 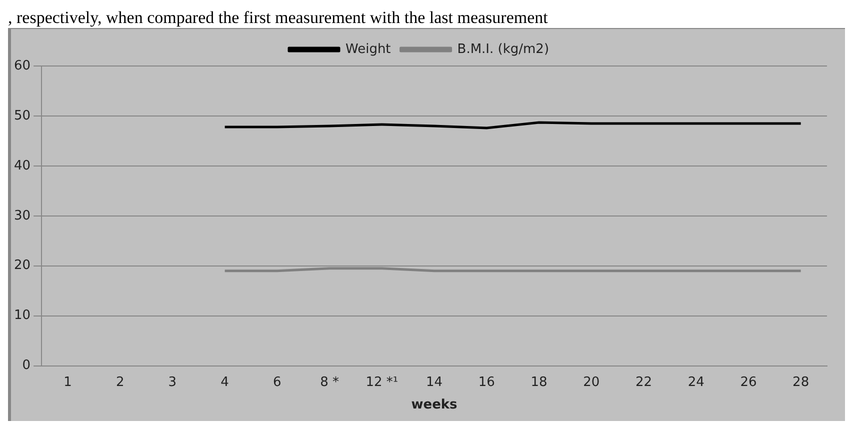 I want to click on x-tick-label: 2, so click(x=120, y=382).